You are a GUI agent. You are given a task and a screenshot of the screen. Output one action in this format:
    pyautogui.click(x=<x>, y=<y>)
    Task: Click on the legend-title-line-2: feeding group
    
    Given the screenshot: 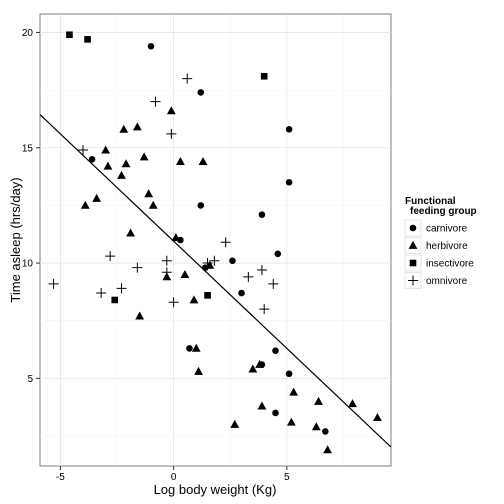 What is the action you would take?
    pyautogui.click(x=443, y=211)
    